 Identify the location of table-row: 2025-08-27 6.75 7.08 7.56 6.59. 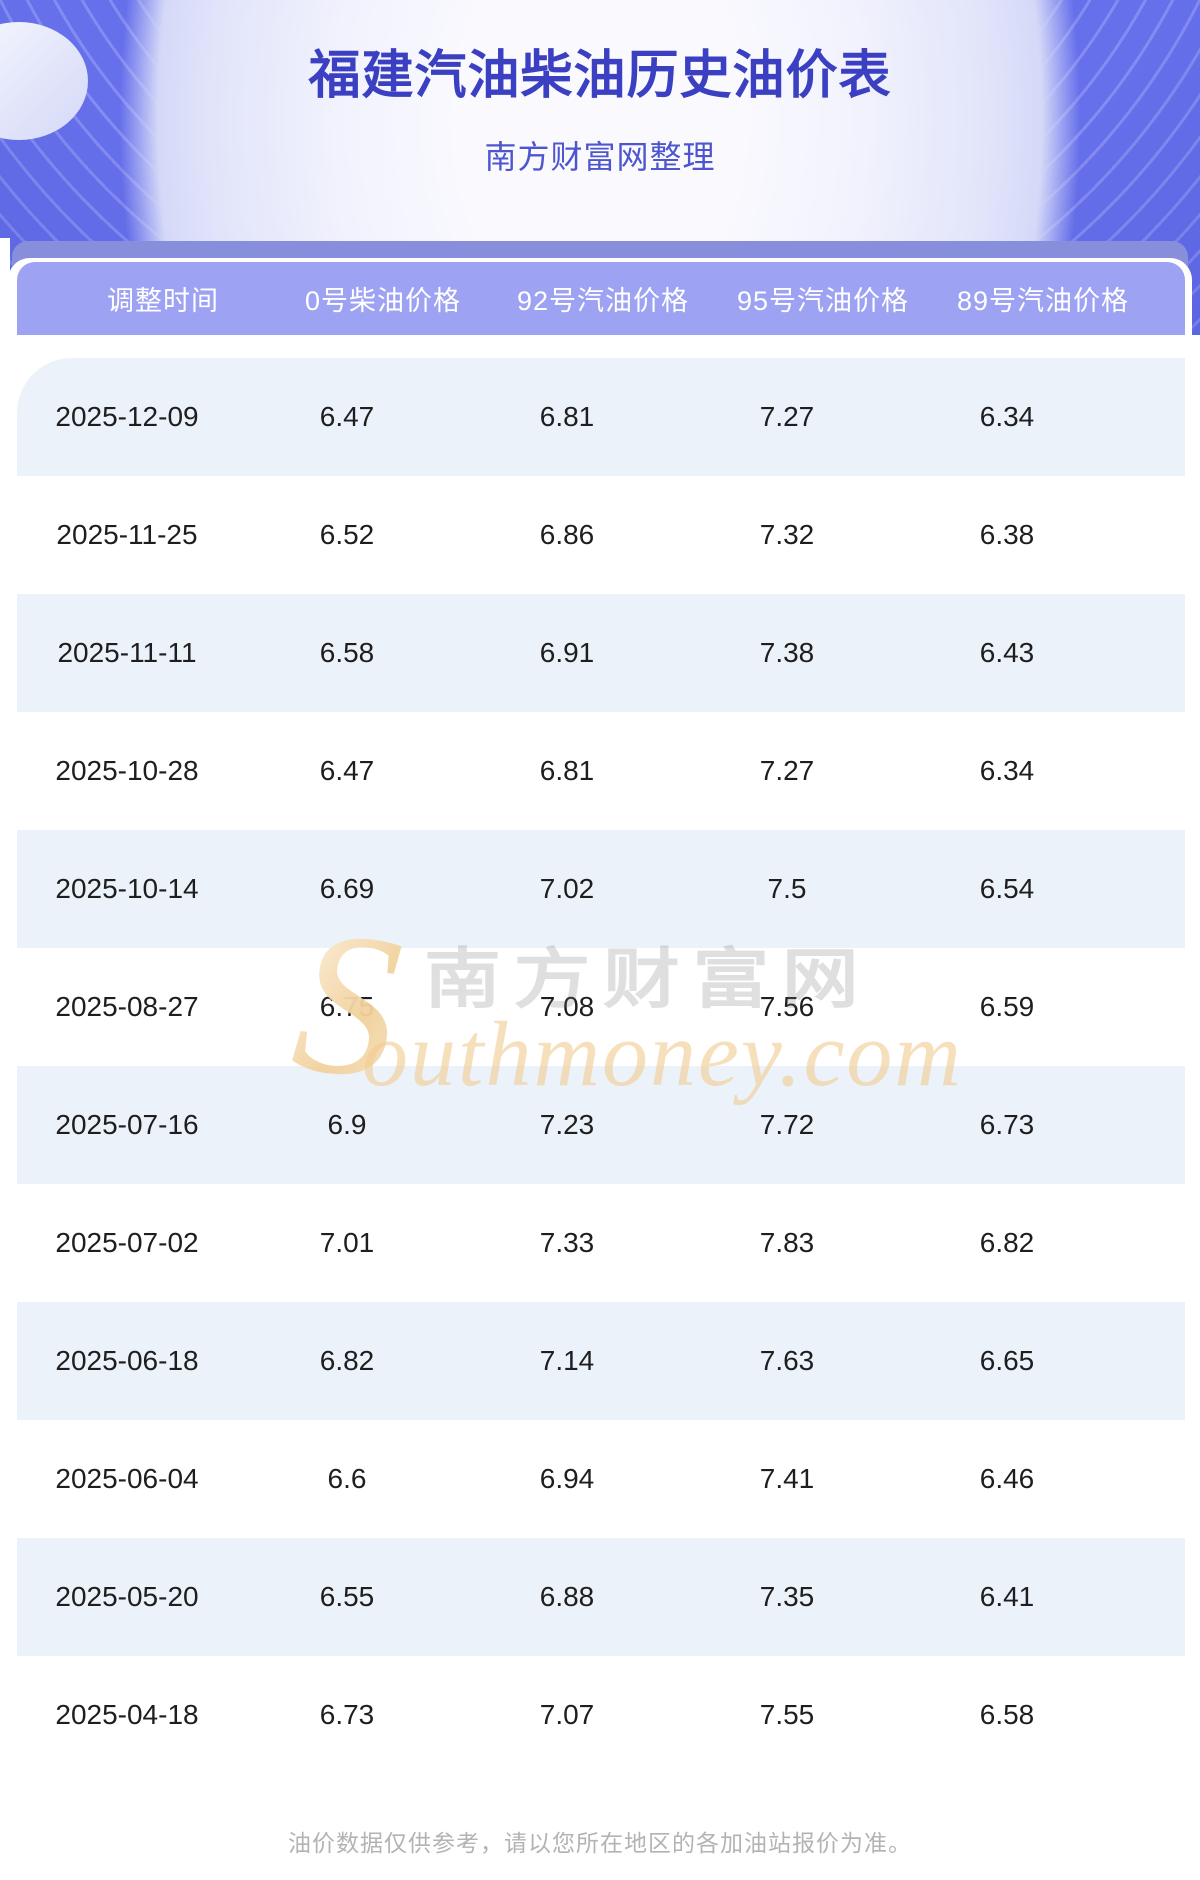
(601, 1007).